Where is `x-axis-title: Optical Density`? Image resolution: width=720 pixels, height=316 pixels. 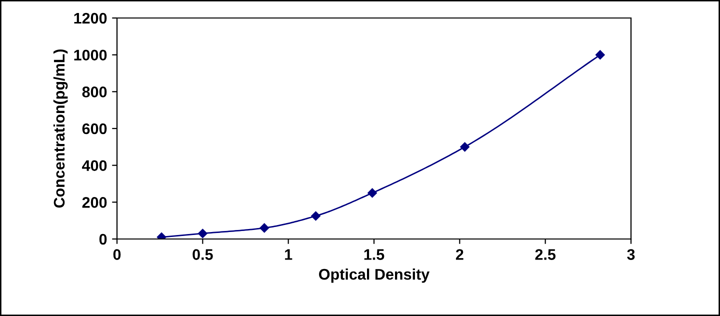 x-axis-title: Optical Density is located at coordinates (374, 275).